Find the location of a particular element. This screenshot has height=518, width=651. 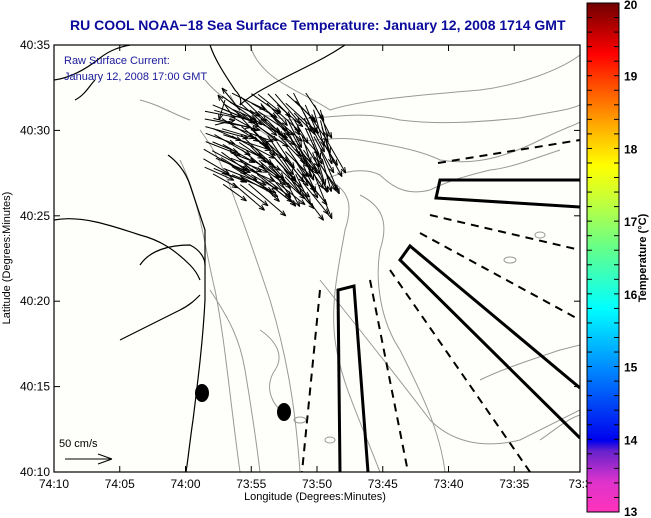

current-annotation-line1: Raw Surface Current: is located at coordinates (117, 61).